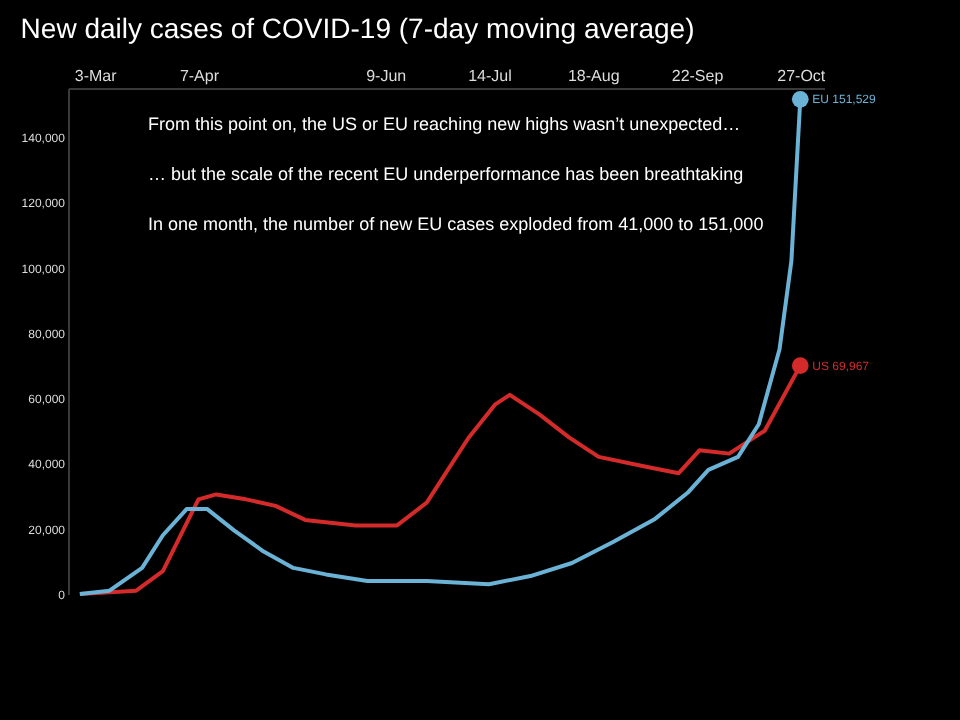  I want to click on x-tick-label: 22-Sep, so click(698, 76).